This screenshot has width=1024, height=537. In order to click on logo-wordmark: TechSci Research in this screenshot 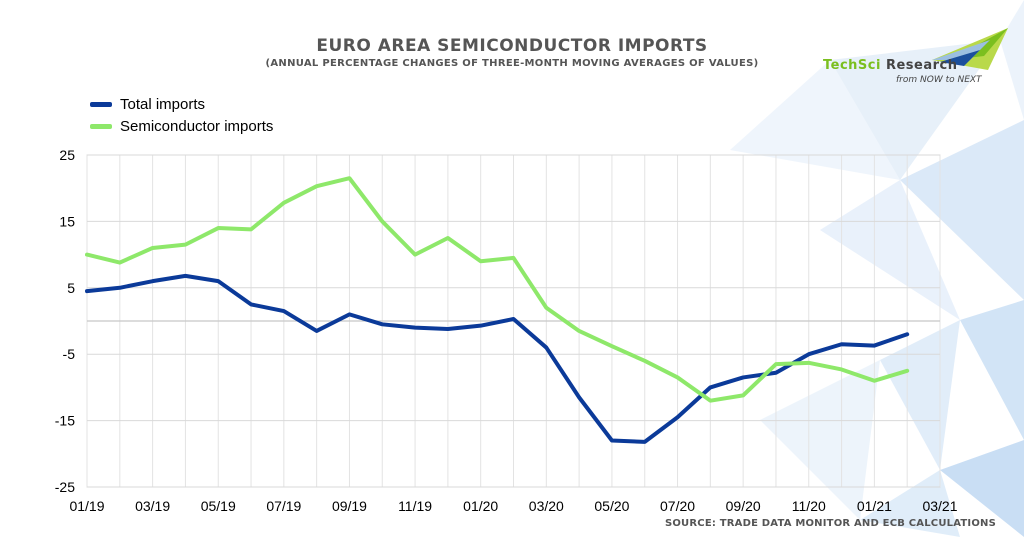, I will do `click(890, 65)`.